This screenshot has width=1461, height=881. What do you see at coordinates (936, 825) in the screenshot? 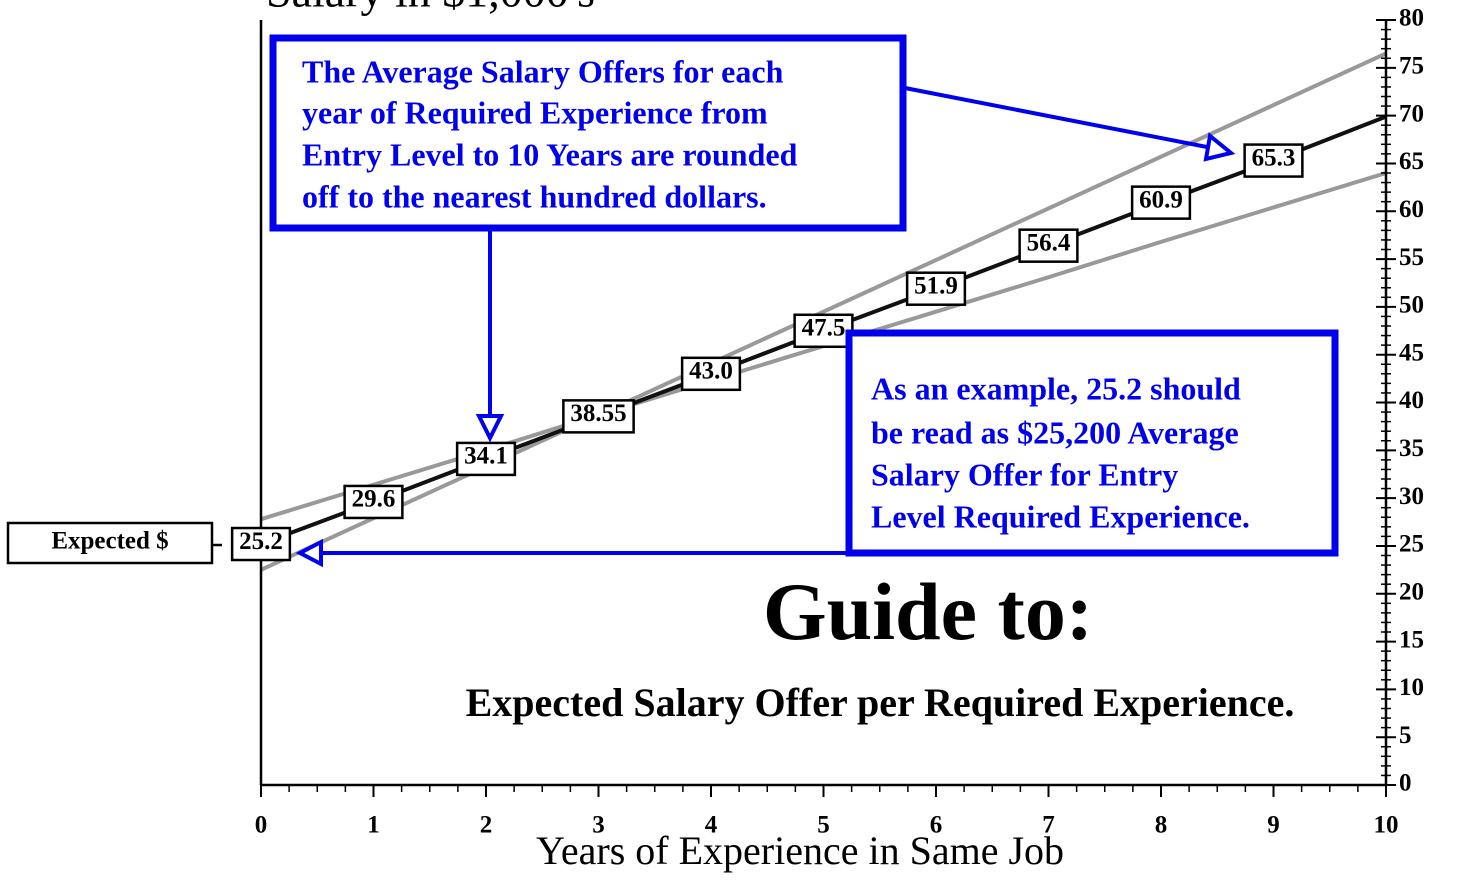
I see `x-tick-label: 6` at bounding box center [936, 825].